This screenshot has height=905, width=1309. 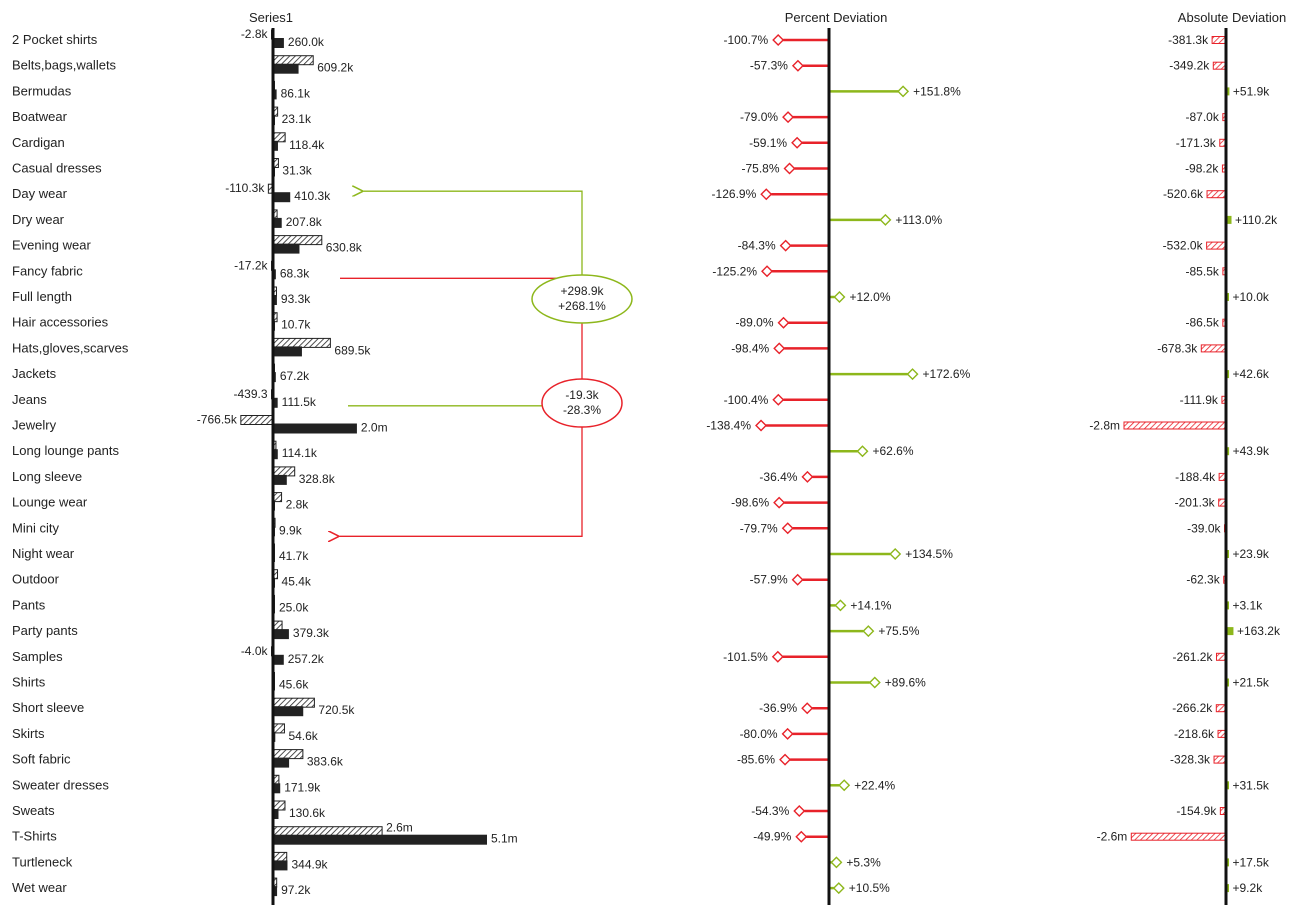 What do you see at coordinates (756, 760) in the screenshot?
I see `percent-value-label: -85.6%` at bounding box center [756, 760].